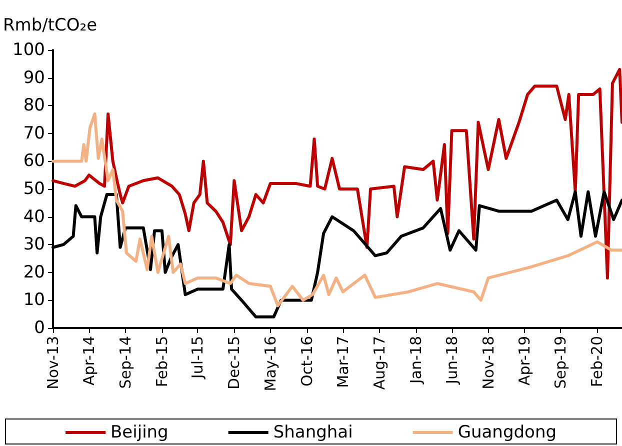  Describe the element at coordinates (597, 362) in the screenshot. I see `x-tick-label: Feb-20` at that location.